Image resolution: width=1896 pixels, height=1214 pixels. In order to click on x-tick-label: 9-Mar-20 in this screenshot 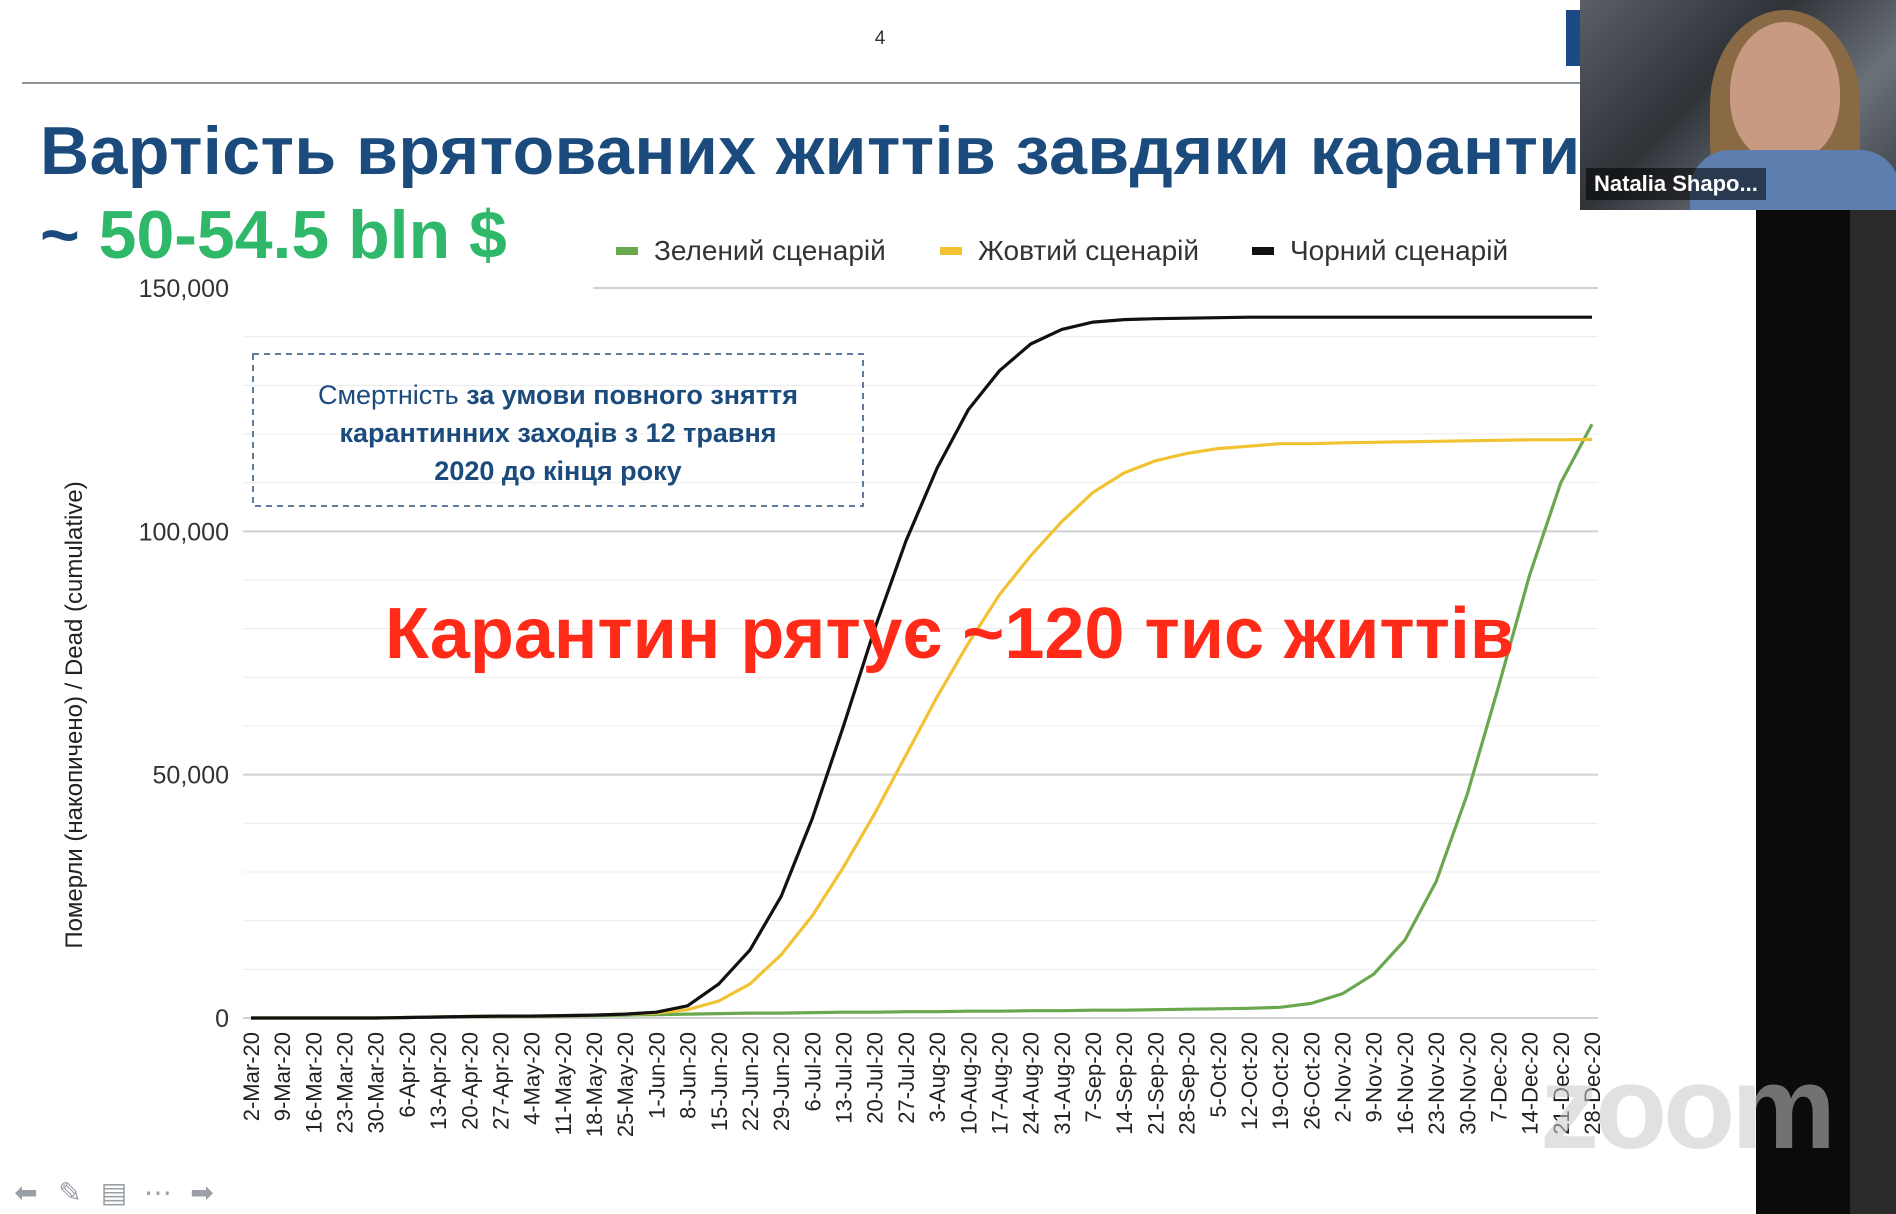, I will do `click(282, 1076)`.